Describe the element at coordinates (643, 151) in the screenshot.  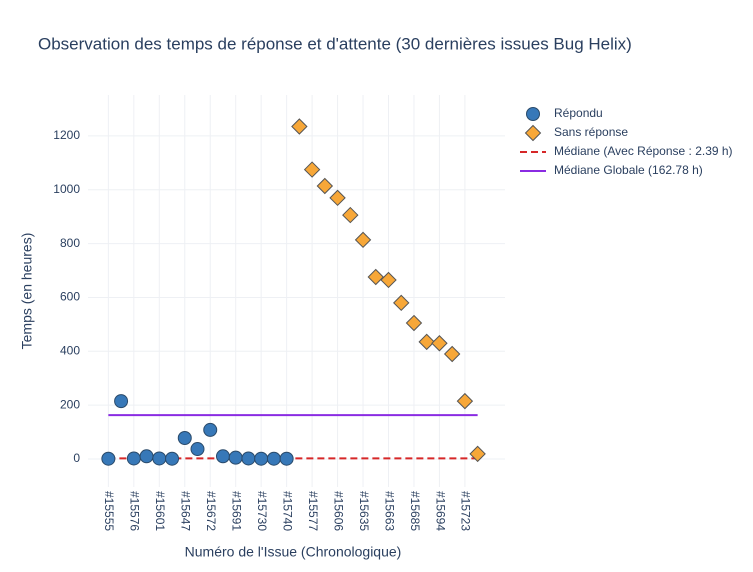
I see `legend-label: Médiane (Avec Réponse : 2.39 h)` at that location.